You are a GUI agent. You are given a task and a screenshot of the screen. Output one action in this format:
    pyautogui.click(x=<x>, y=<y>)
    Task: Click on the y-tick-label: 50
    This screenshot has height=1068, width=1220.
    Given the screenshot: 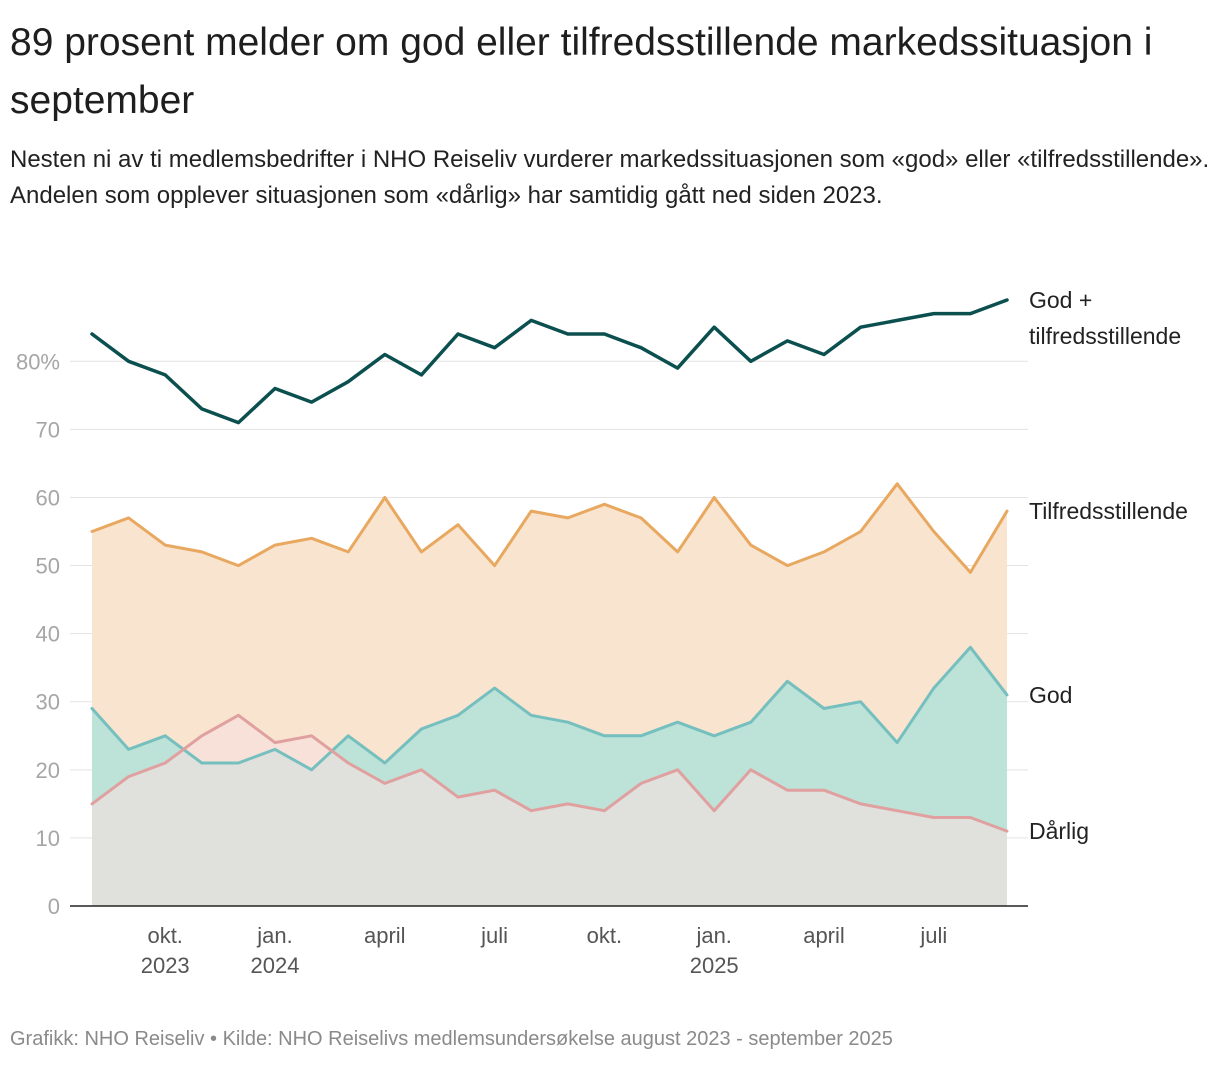 What is the action you would take?
    pyautogui.click(x=48, y=566)
    